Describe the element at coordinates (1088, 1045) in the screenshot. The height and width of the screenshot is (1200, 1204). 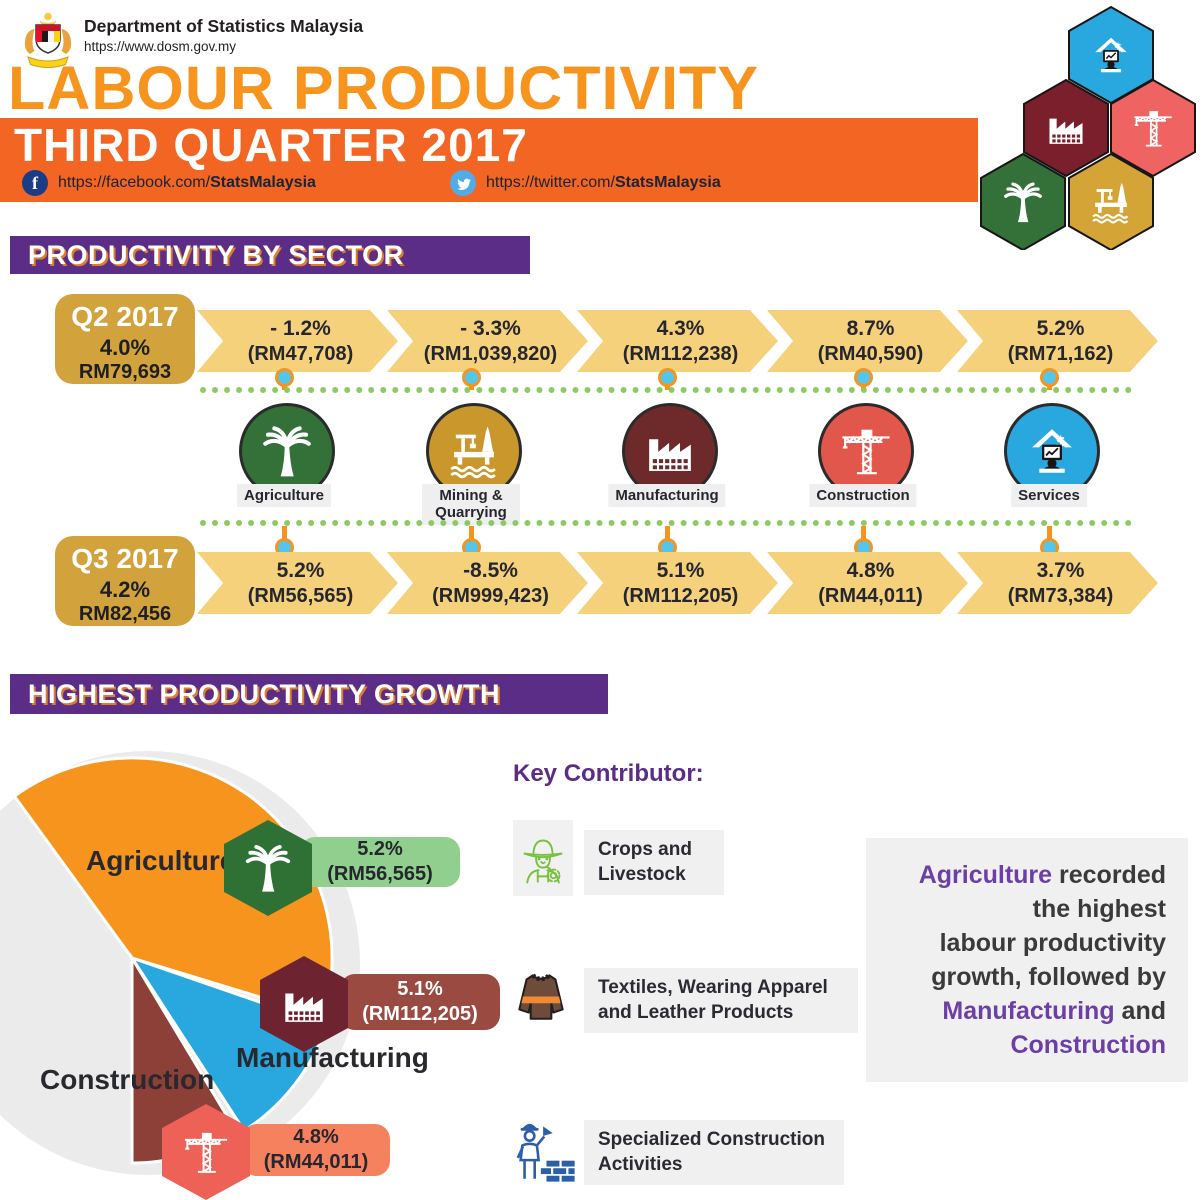
I see `summary-construction: Construction` at that location.